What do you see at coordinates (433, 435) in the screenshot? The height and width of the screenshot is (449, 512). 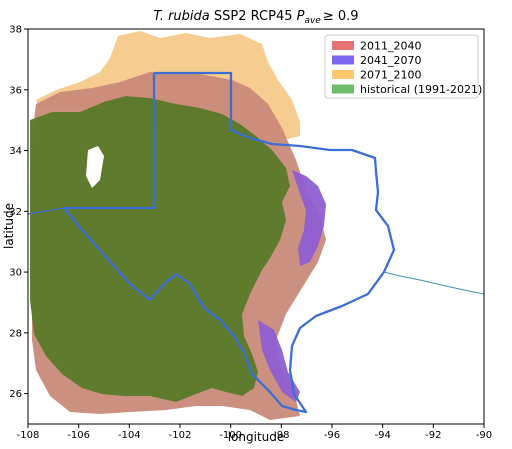 I see `x-tick-label: -92` at bounding box center [433, 435].